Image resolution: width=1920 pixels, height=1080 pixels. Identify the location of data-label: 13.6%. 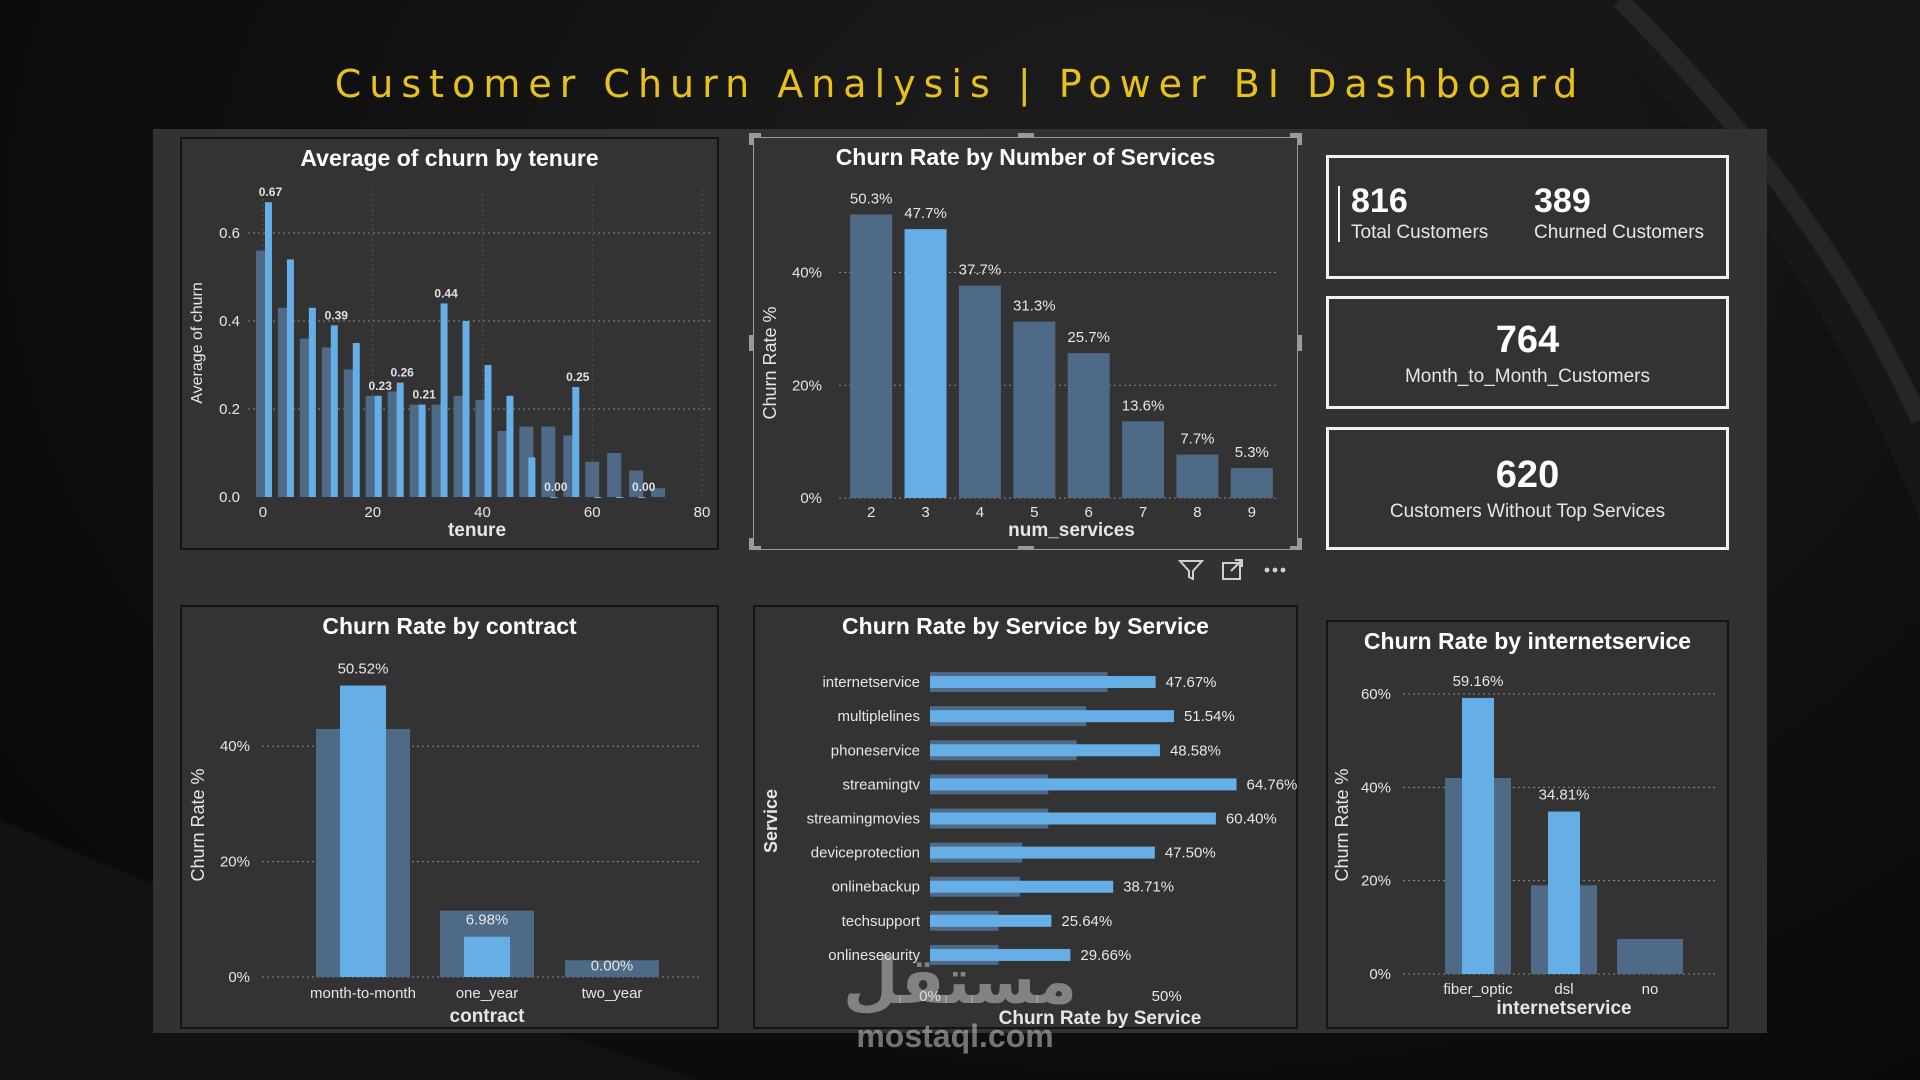
(1143, 405).